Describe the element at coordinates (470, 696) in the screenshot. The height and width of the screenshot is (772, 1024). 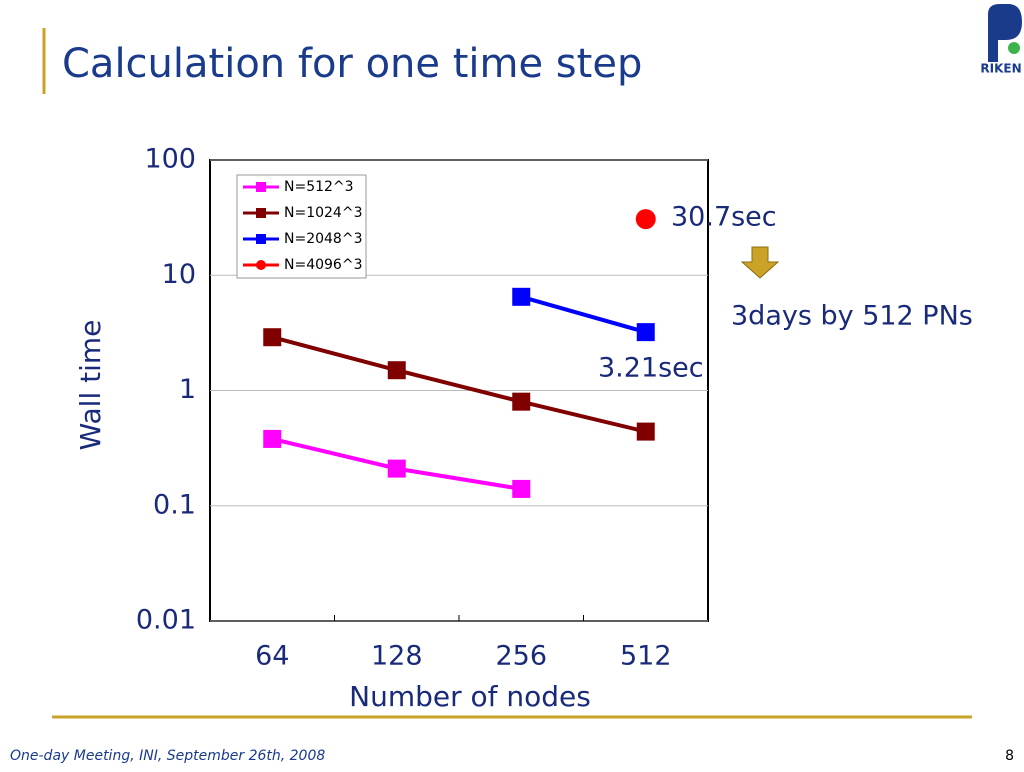
I see `x-axis-label: Number of nodes` at that location.